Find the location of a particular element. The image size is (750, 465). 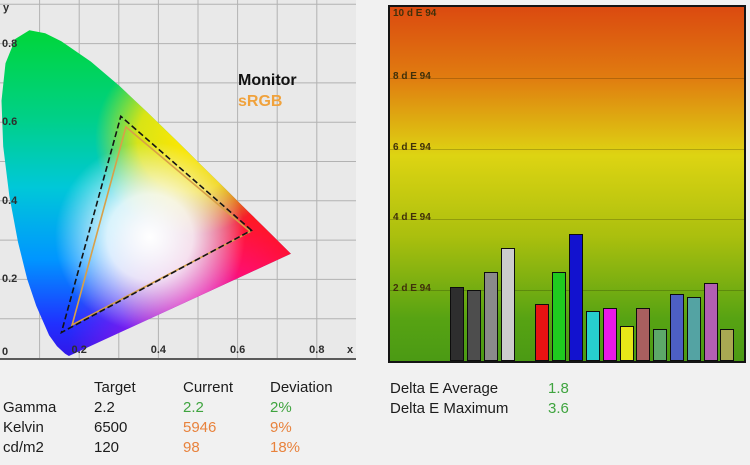

delta-e-grid-label: 4 d E 94 is located at coordinates (412, 217).